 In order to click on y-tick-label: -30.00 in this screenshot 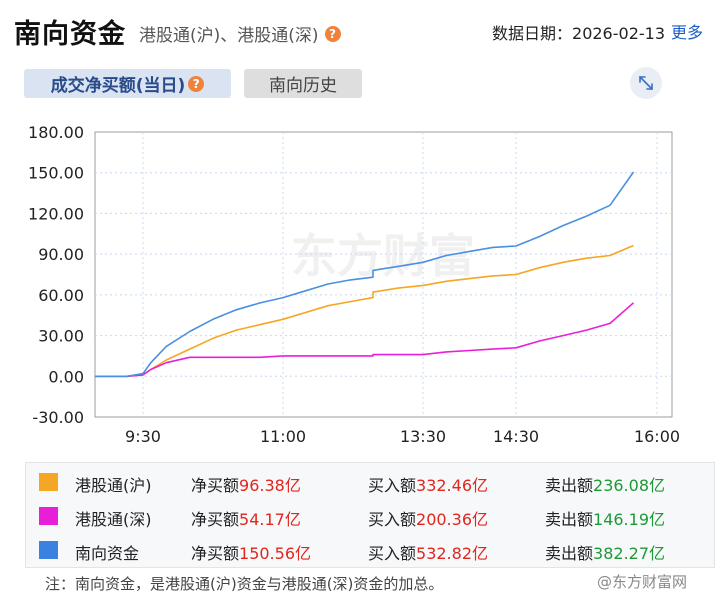, I will do `click(58, 417)`.